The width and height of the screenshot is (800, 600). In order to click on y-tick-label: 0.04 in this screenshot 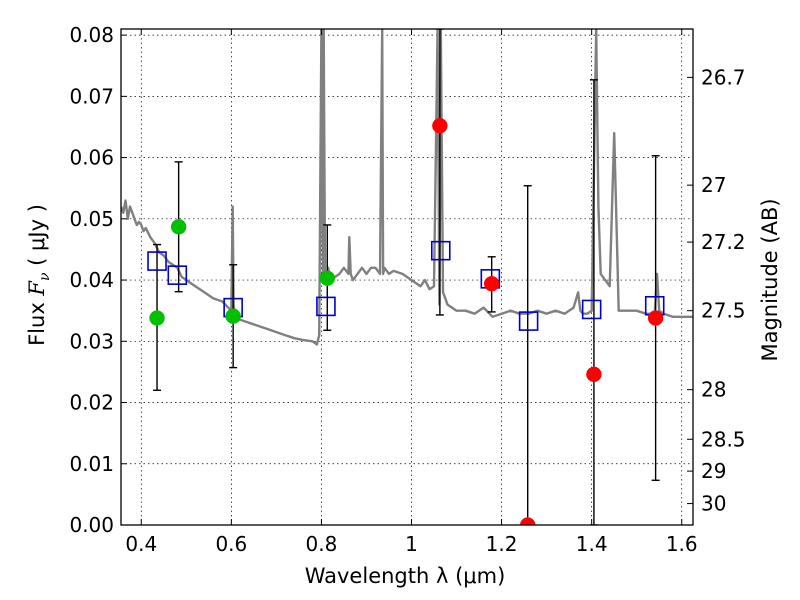, I will do `click(91, 280)`.